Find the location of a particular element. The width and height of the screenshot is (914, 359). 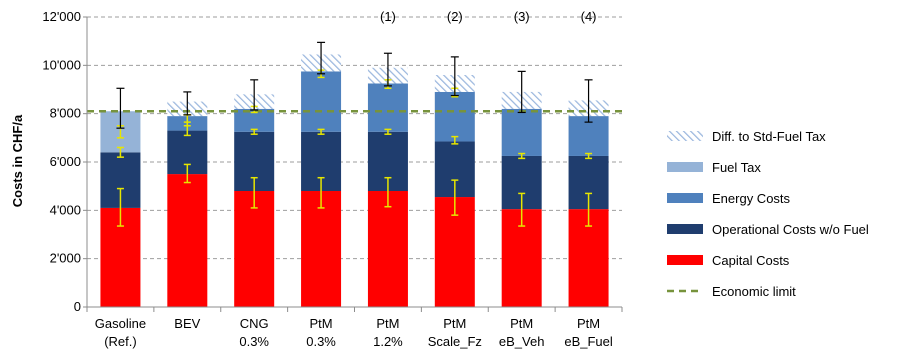

legend-label: Energy Costs is located at coordinates (751, 198).